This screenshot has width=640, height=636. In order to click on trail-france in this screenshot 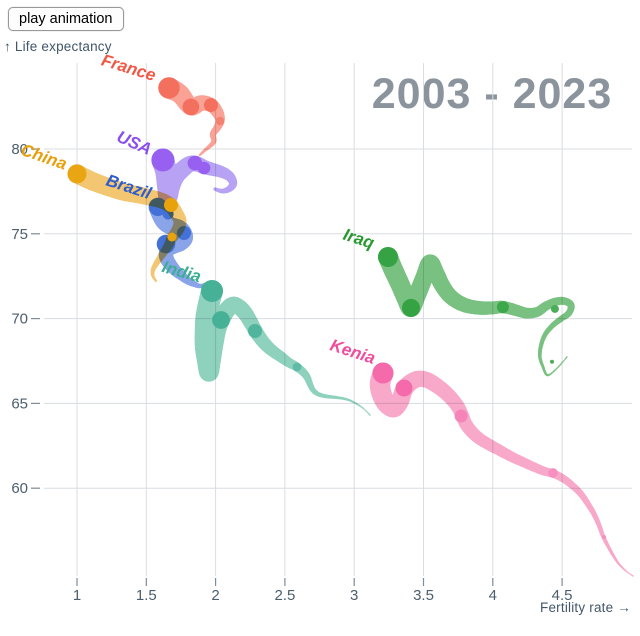, I will do `click(191, 117)`.